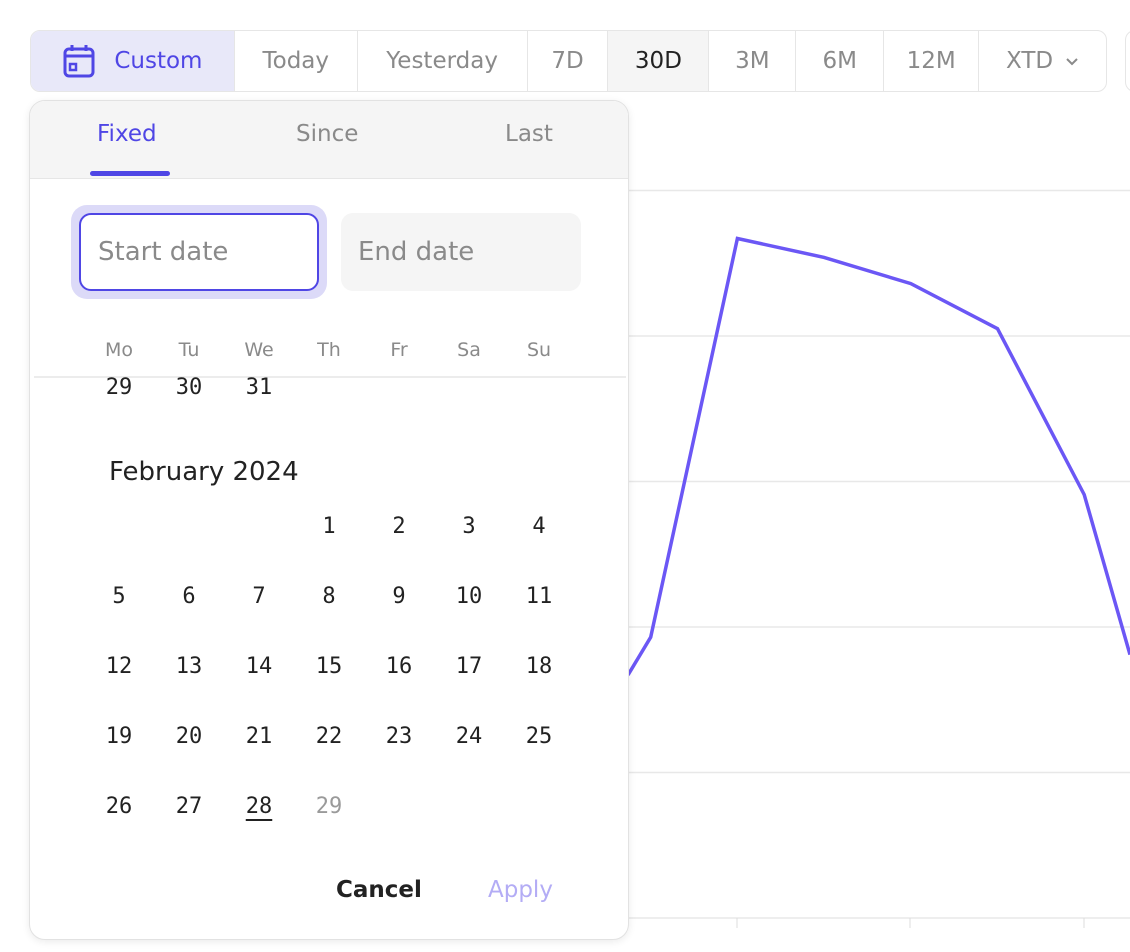 The height and width of the screenshot is (952, 1130). I want to click on range-7d-button: 7D, so click(568, 61).